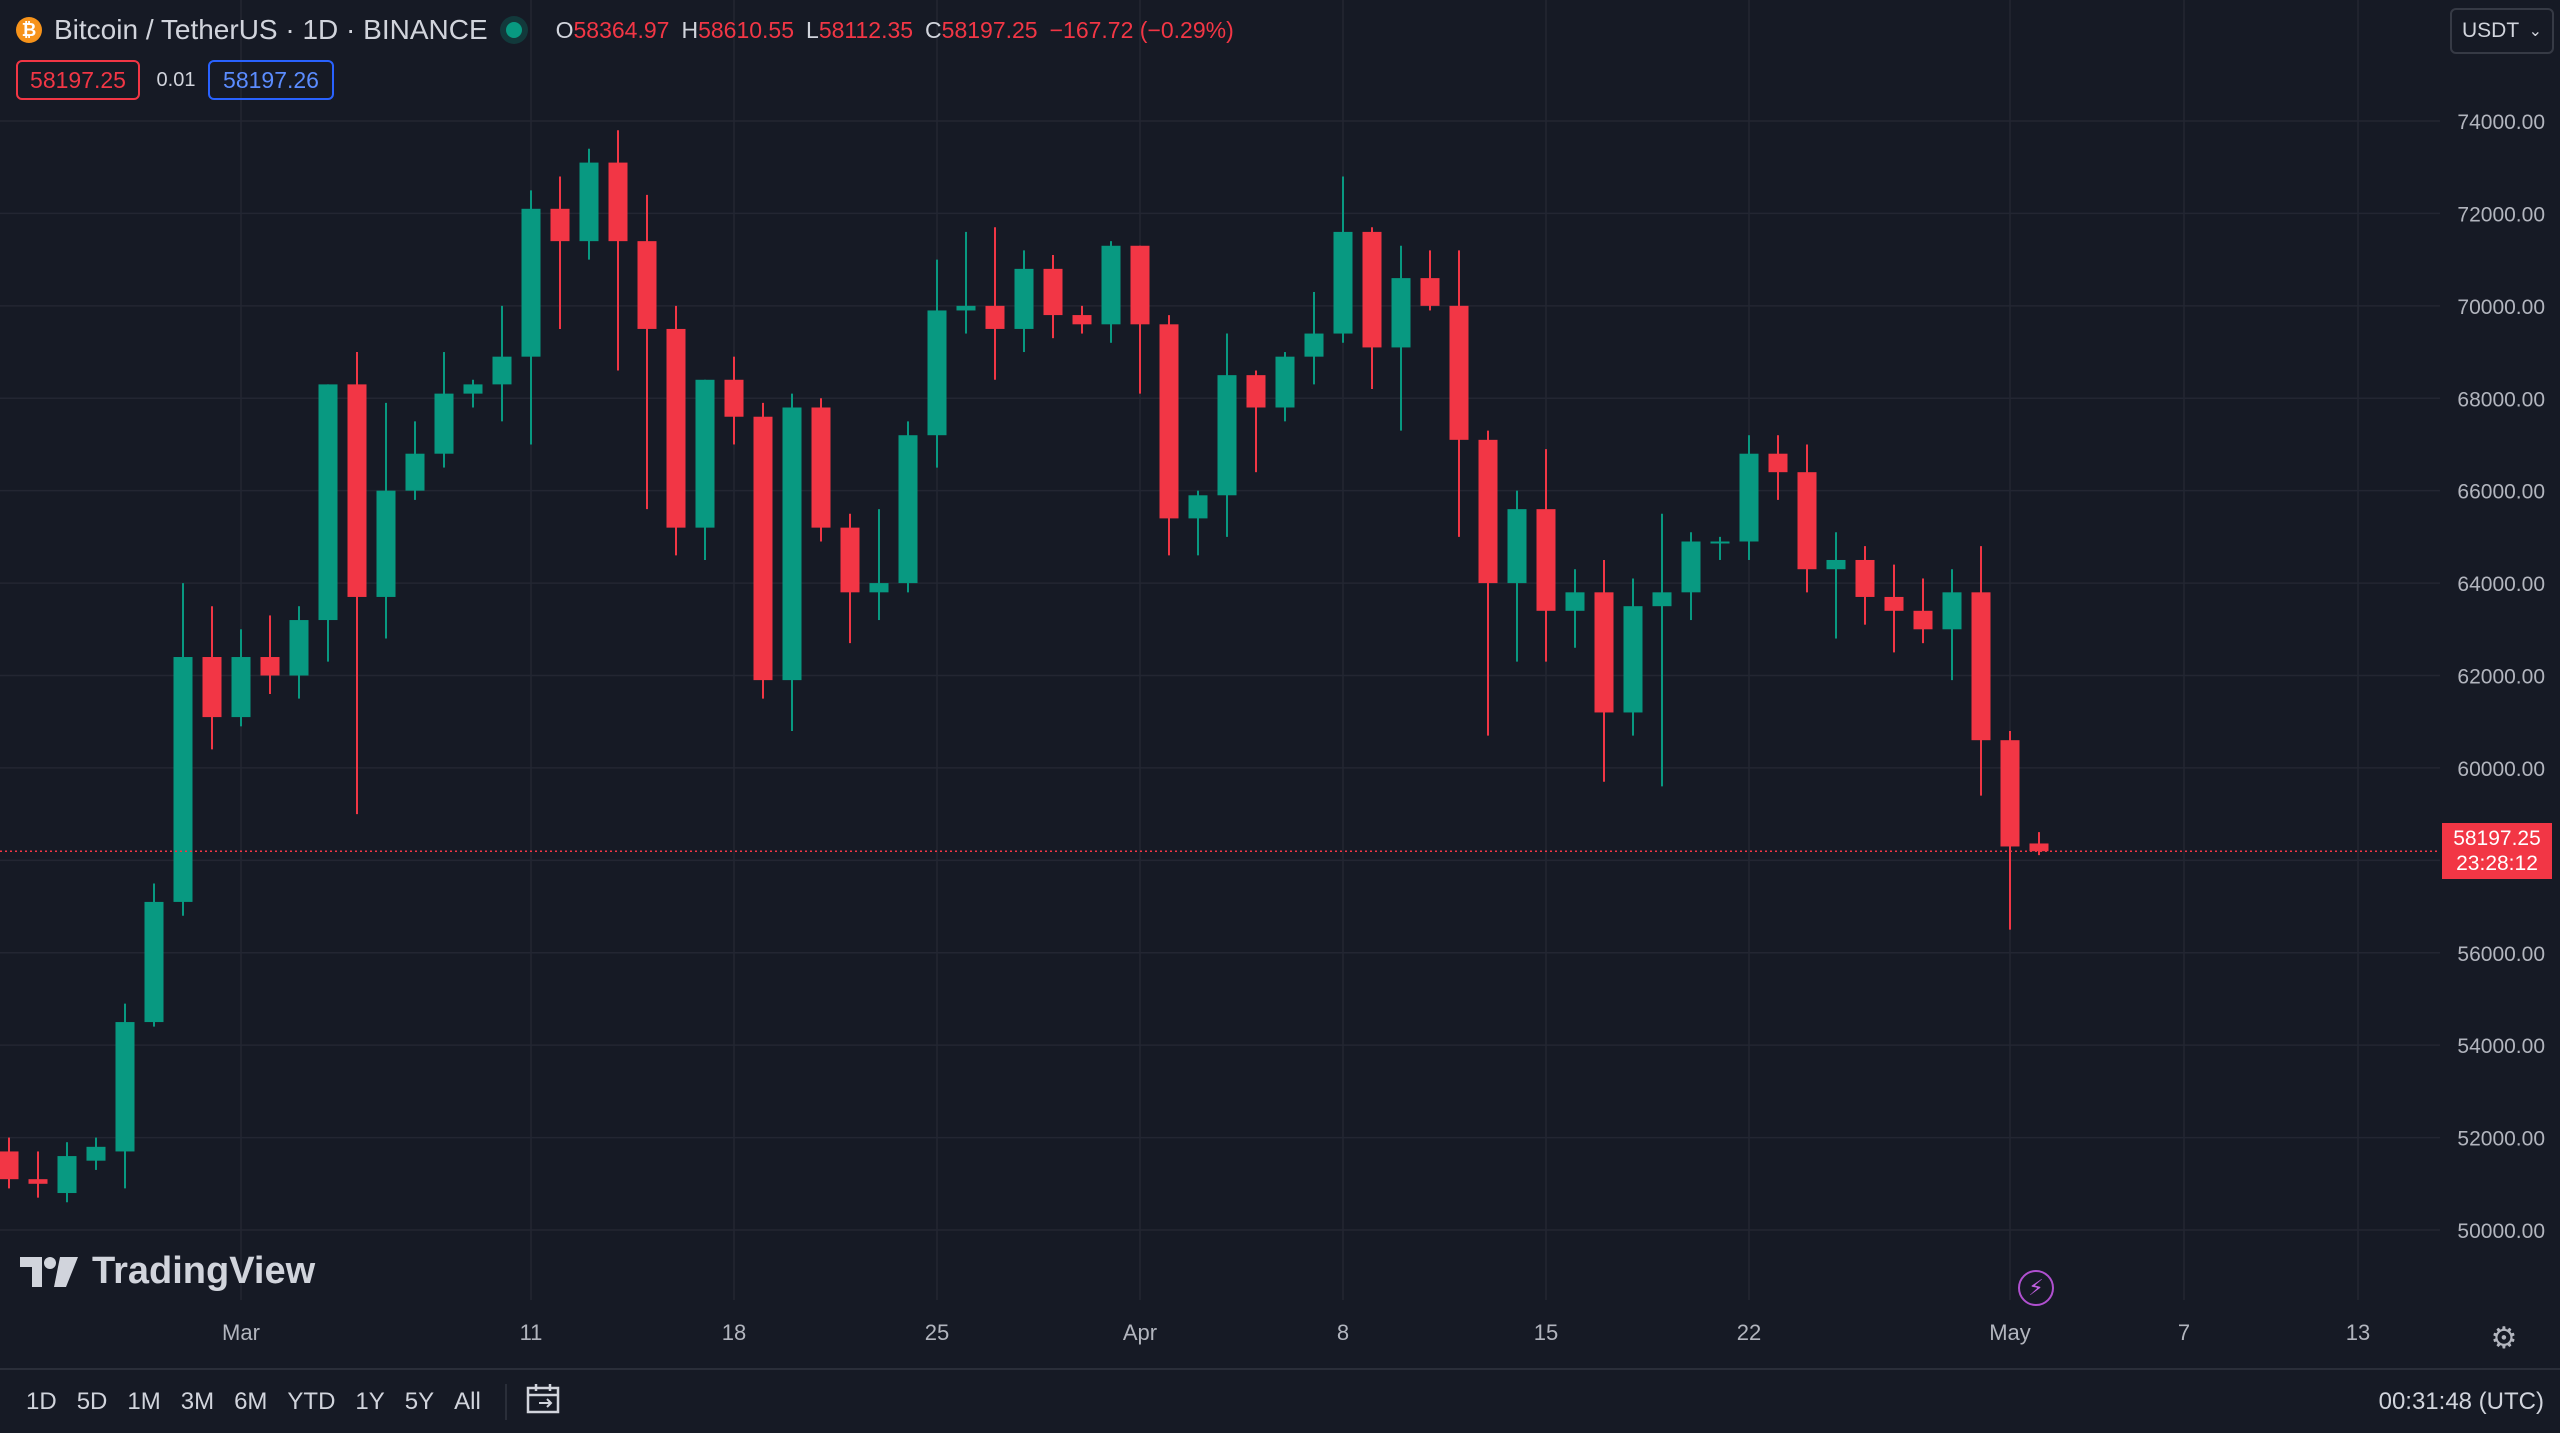 The height and width of the screenshot is (1433, 2560). What do you see at coordinates (1749, 1332) in the screenshot?
I see `x-tick-label: 22` at bounding box center [1749, 1332].